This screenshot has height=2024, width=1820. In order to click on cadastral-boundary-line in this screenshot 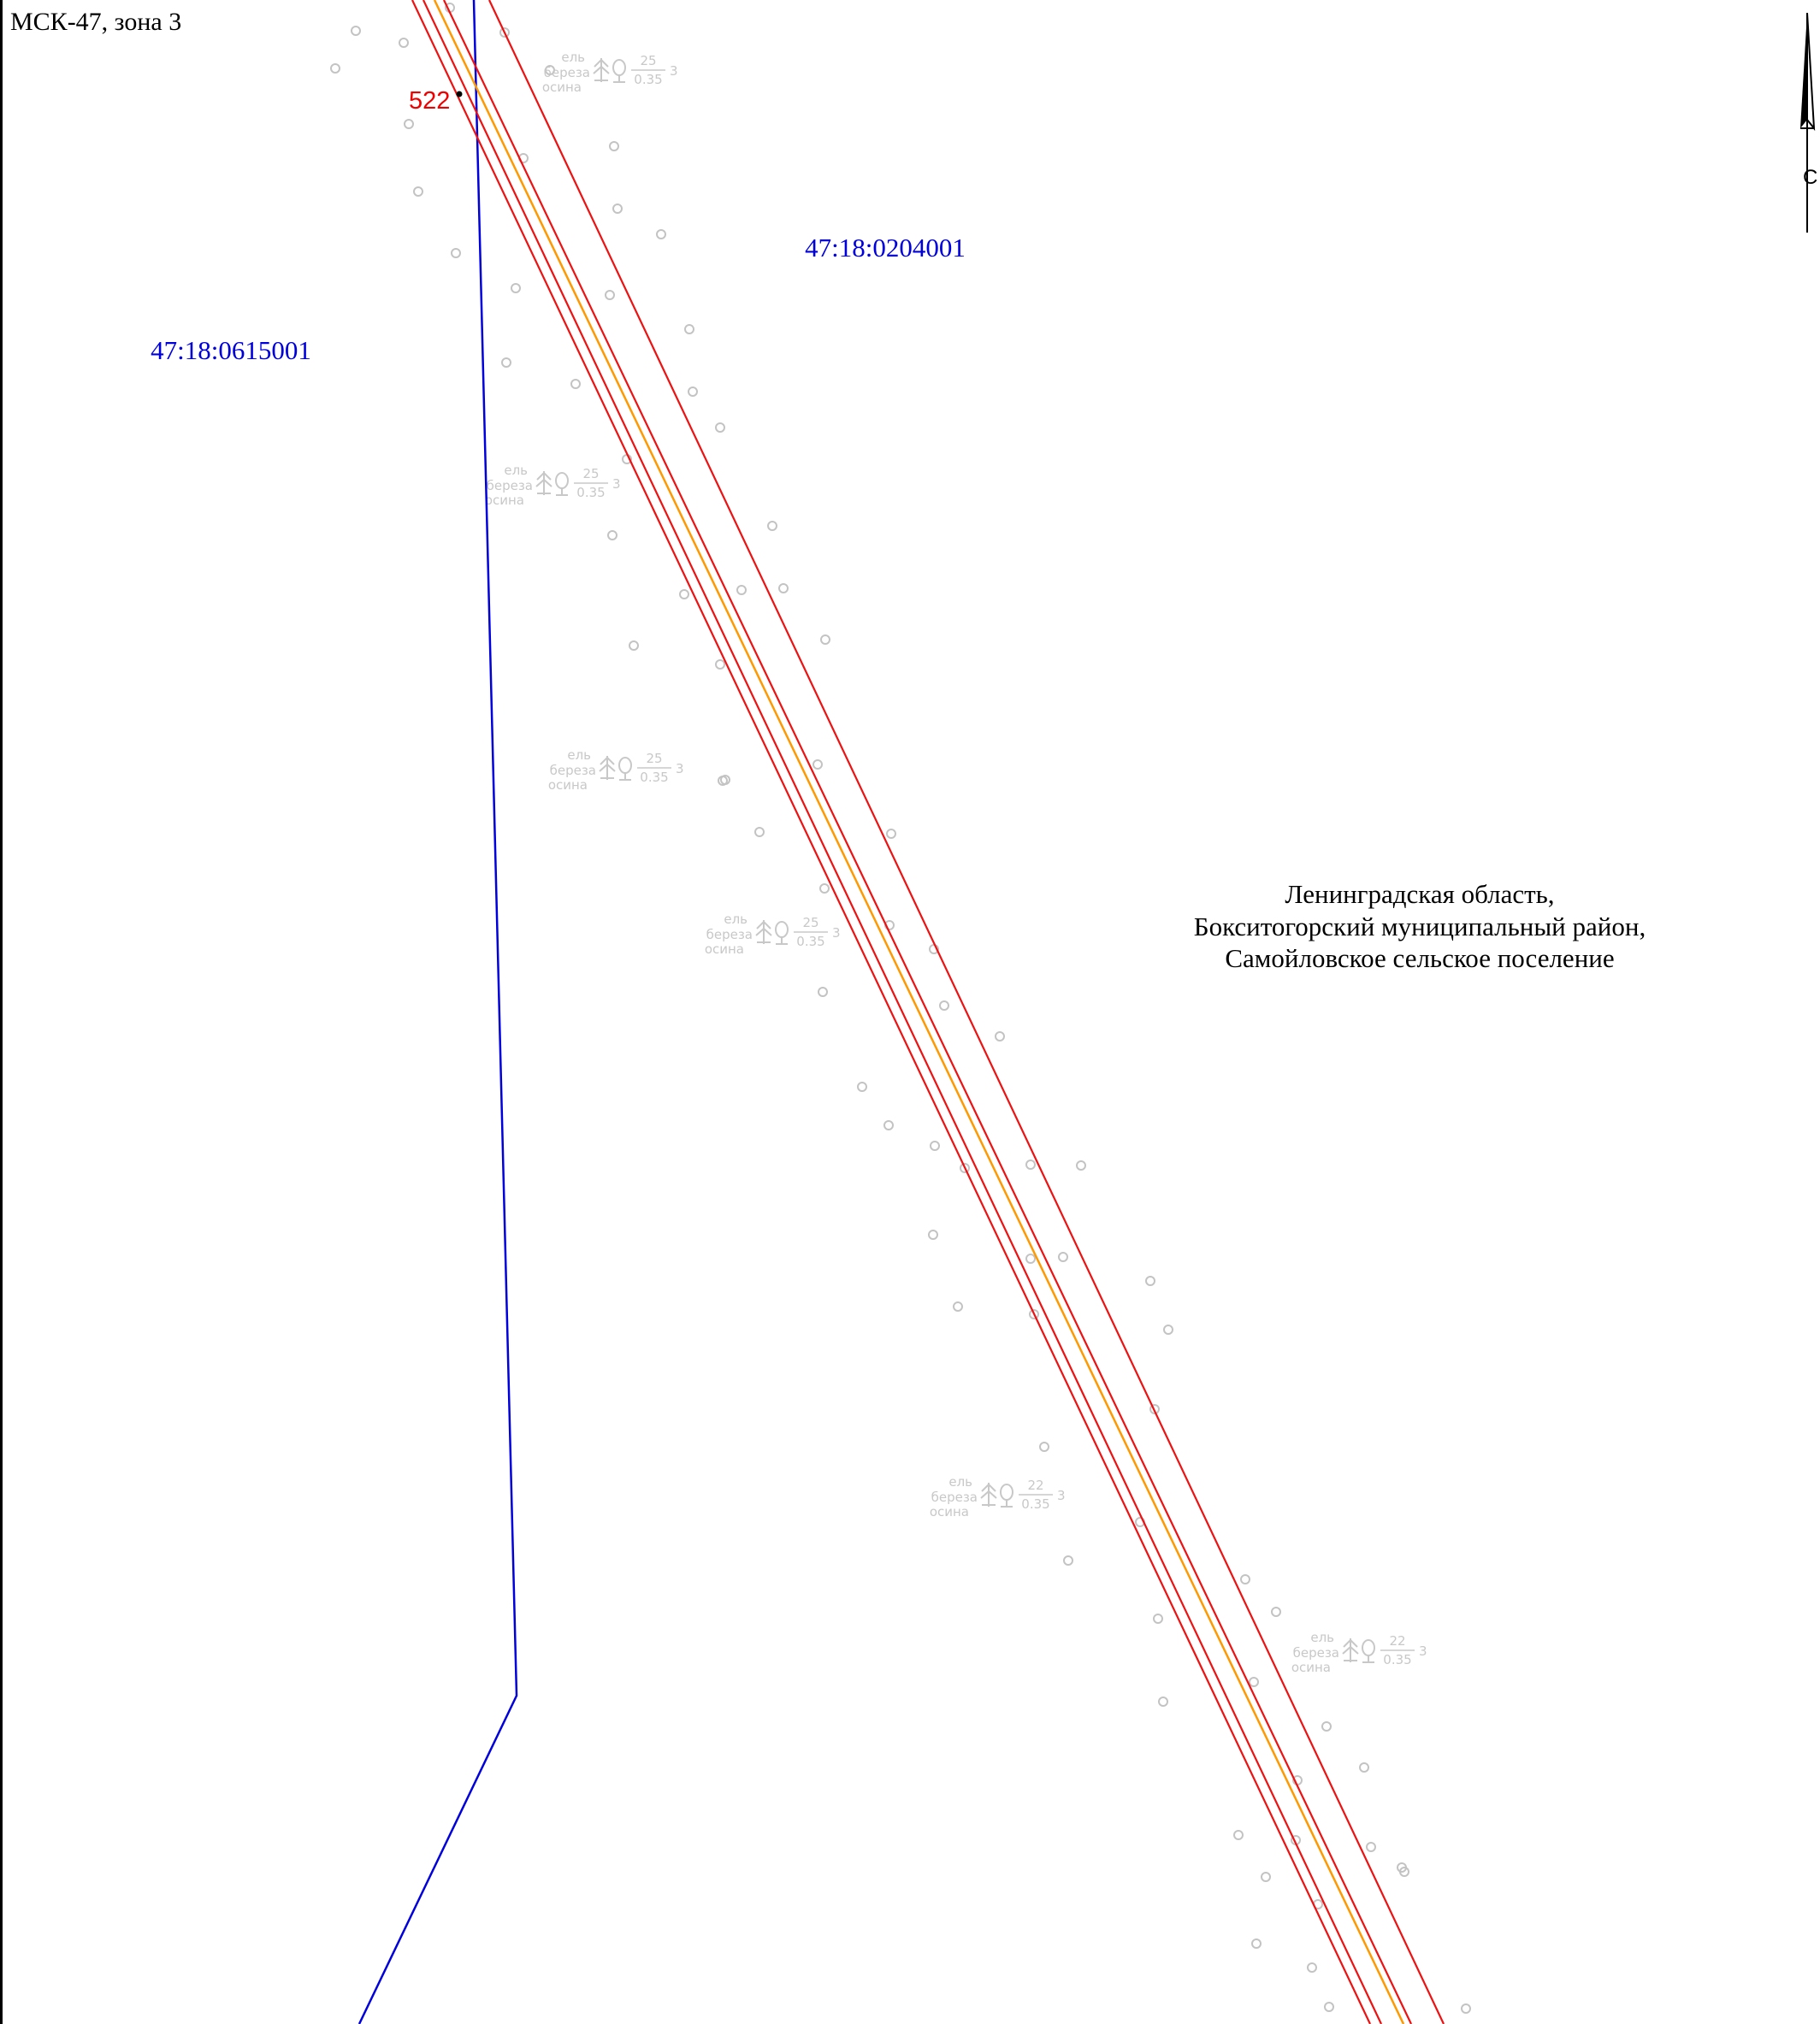, I will do `click(438, 1012)`.